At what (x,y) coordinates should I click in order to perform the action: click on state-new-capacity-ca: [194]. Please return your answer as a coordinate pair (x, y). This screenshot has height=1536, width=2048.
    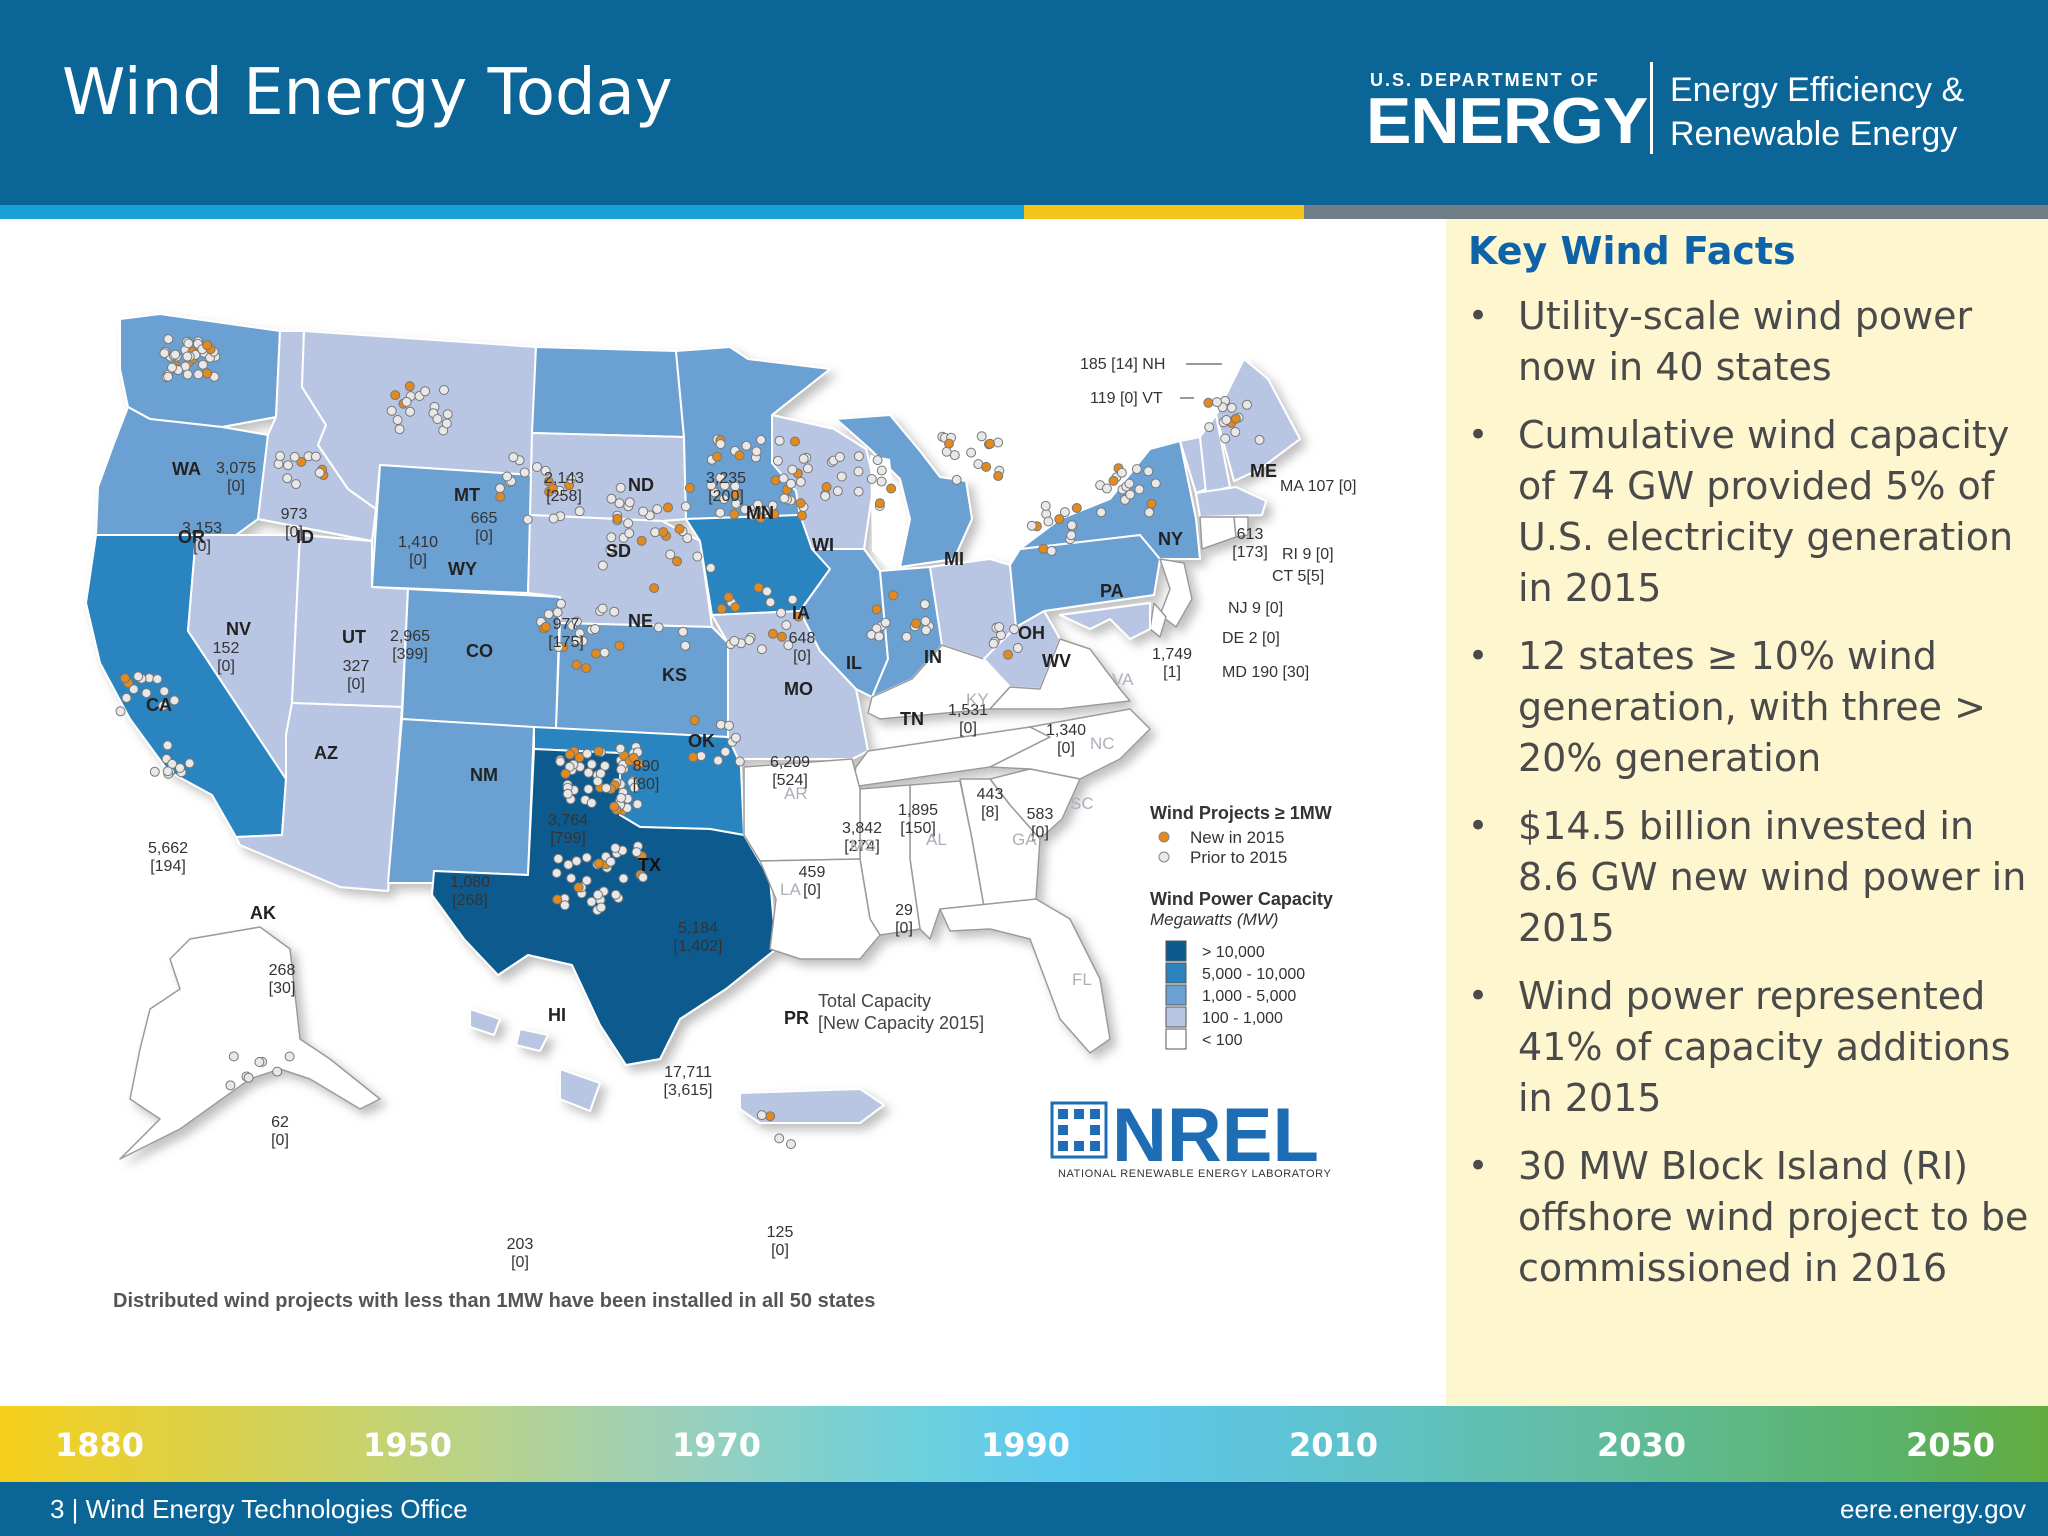
    Looking at the image, I should click on (168, 866).